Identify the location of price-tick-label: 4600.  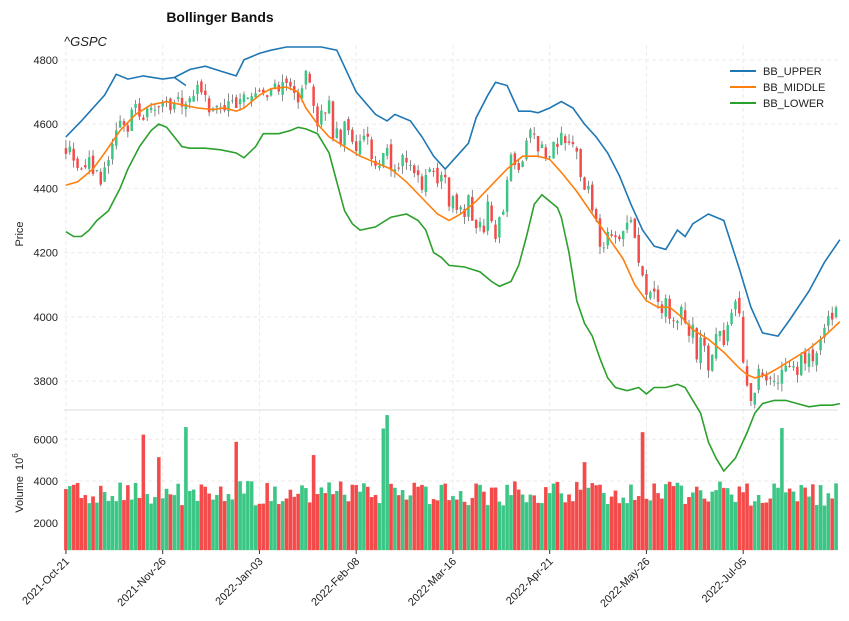
(46, 125).